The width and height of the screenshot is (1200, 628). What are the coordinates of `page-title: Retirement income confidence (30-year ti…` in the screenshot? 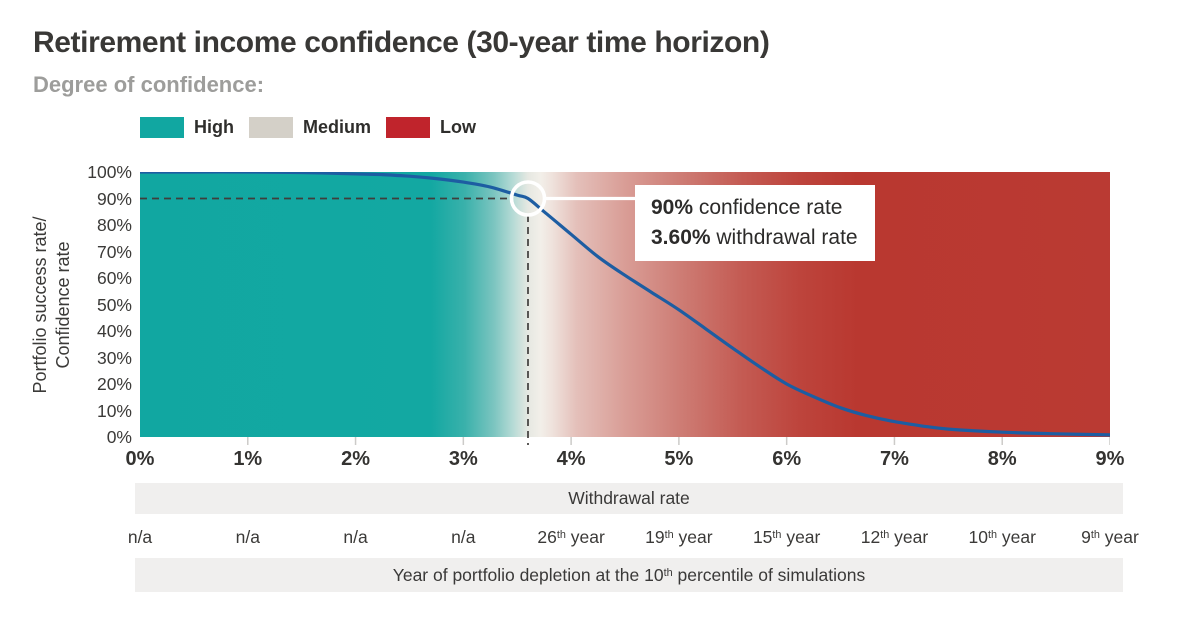 It's located at (401, 42).